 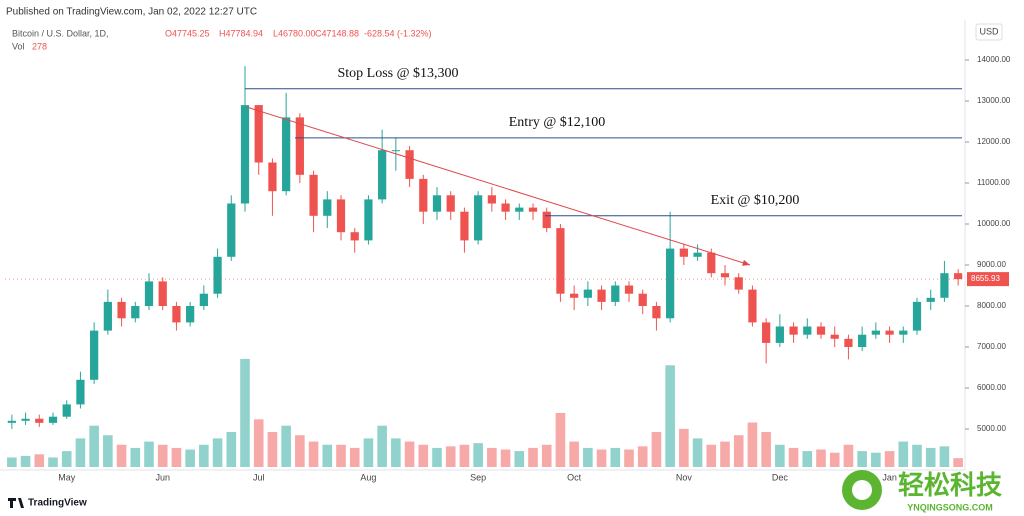 I want to click on watermark-site: YNQINGSONG.COM, so click(x=950, y=507).